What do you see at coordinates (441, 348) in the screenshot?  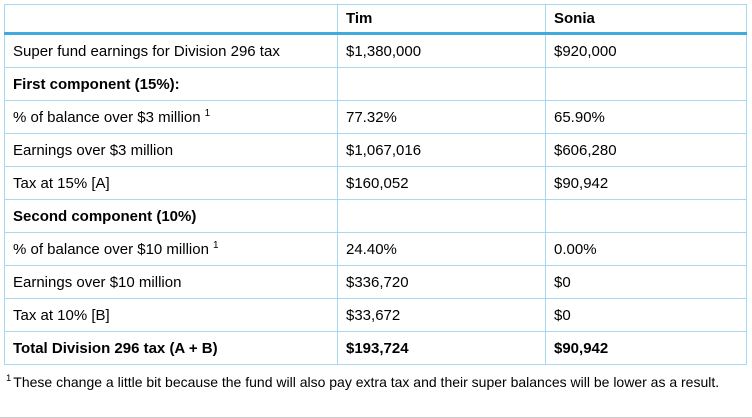 I see `tim-value-cell: $193,724` at bounding box center [441, 348].